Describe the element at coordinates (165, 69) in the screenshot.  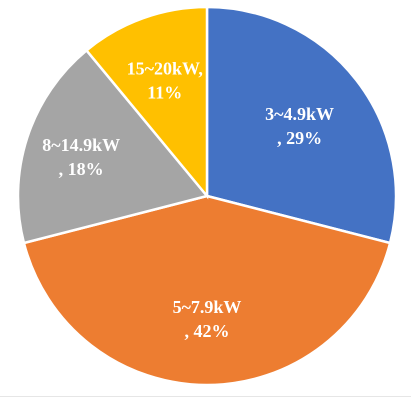
I see `slice-label-category: 15~20kW,` at that location.